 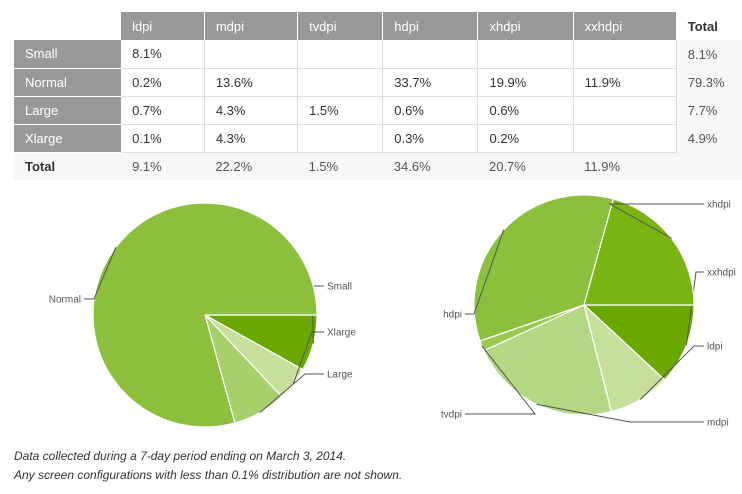 I want to click on column-total-cell: 22.2%, so click(x=251, y=166).